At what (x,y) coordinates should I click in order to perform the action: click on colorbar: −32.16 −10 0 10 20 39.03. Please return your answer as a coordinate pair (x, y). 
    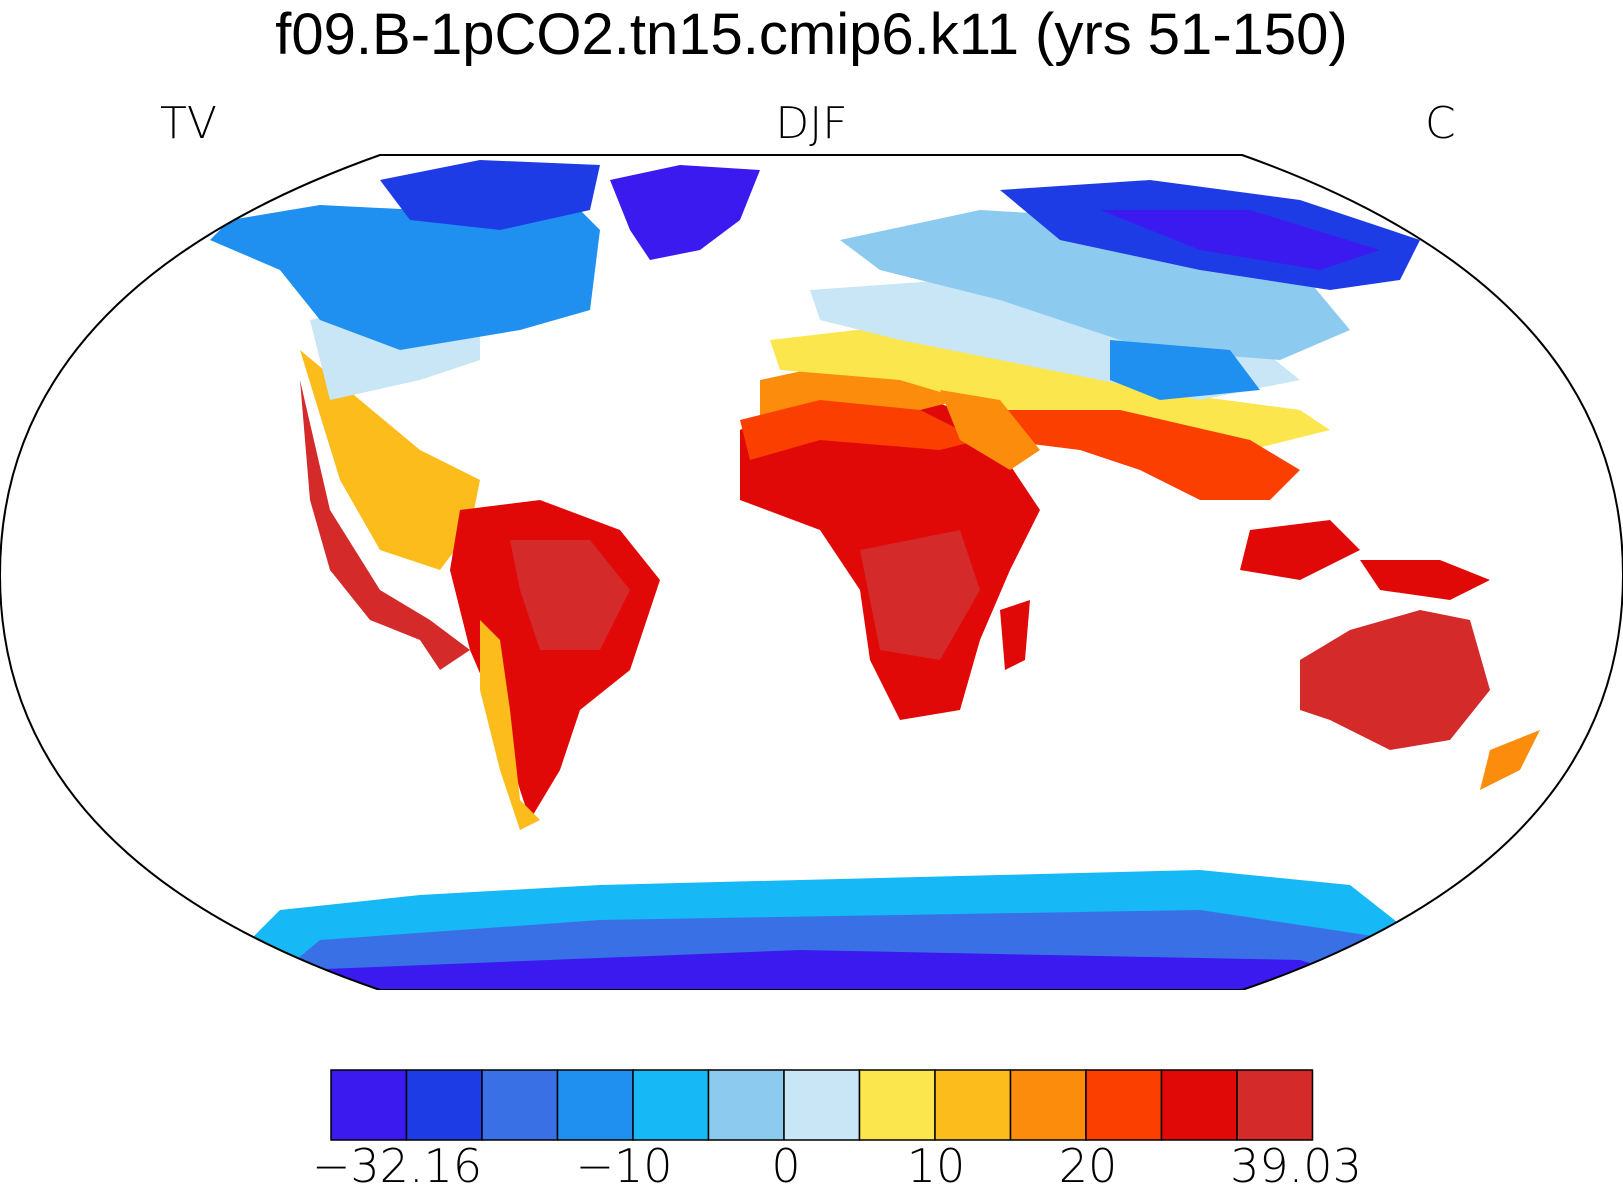
    Looking at the image, I should click on (837, 1129).